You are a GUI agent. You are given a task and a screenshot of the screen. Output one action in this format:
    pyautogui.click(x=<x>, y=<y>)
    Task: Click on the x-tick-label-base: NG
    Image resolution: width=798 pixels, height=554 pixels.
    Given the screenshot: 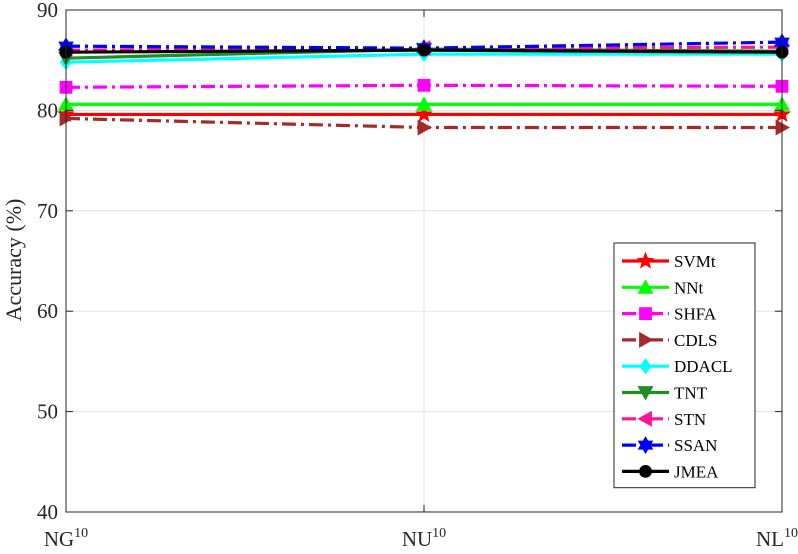 What is the action you would take?
    pyautogui.click(x=59, y=539)
    